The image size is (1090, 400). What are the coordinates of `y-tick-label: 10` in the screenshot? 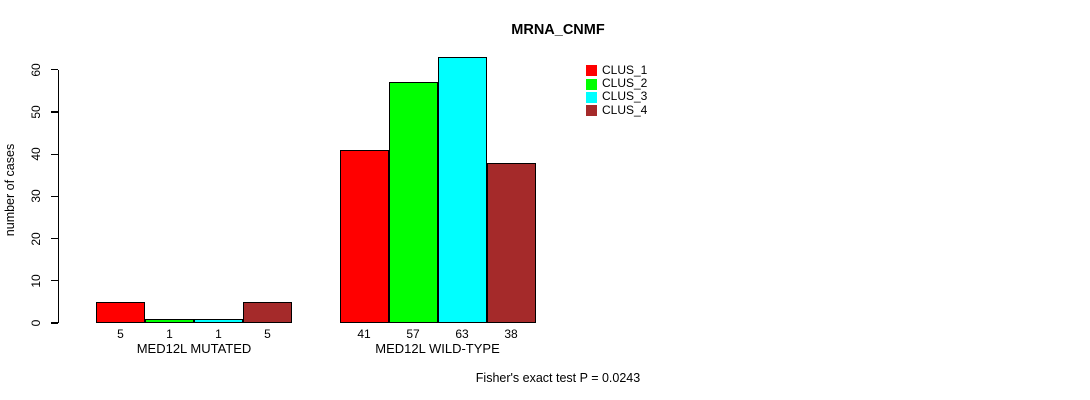 It's located at (36, 281).